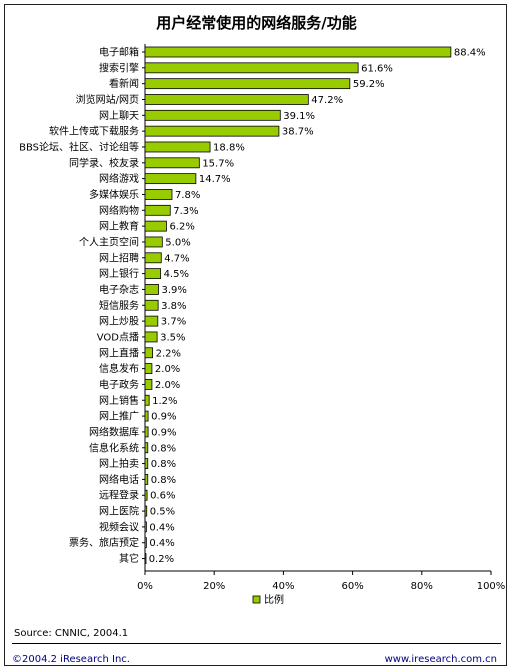  What do you see at coordinates (298, 132) in the screenshot?
I see `value-label: 38.7%` at bounding box center [298, 132].